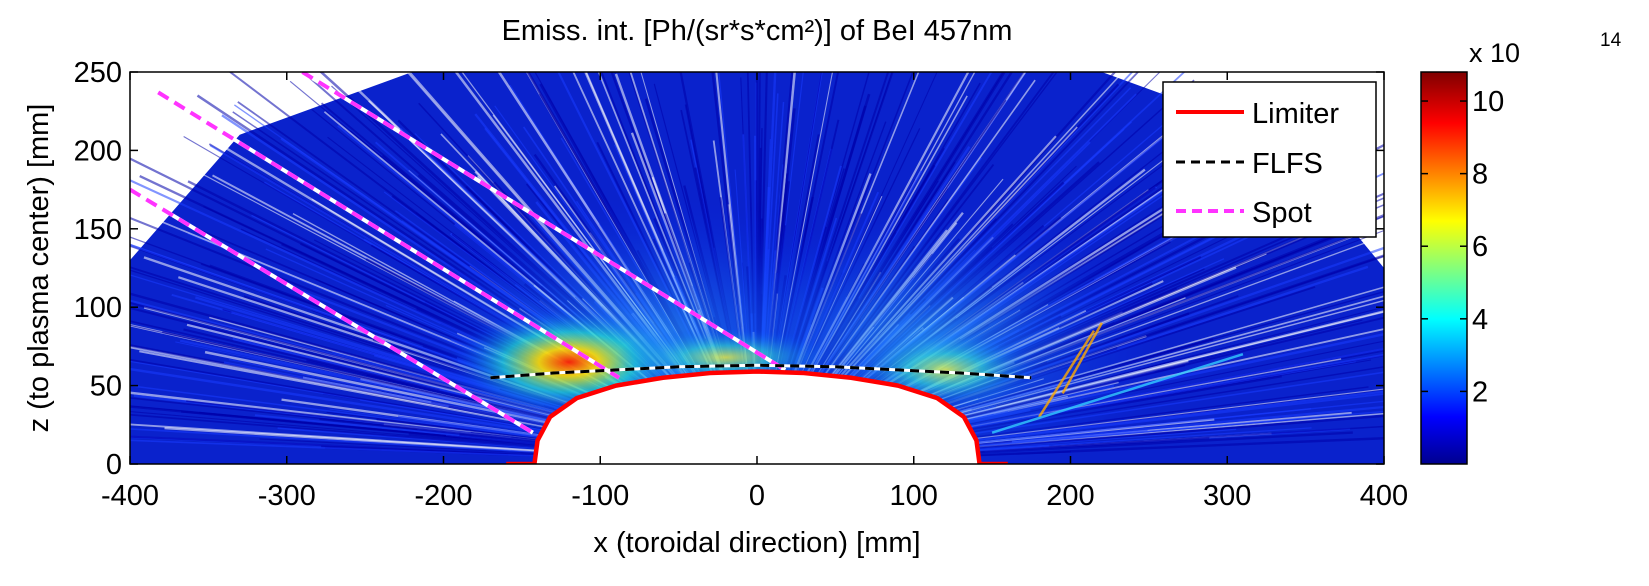 The width and height of the screenshot is (1649, 586). I want to click on x-tick-label: -300, so click(287, 496).